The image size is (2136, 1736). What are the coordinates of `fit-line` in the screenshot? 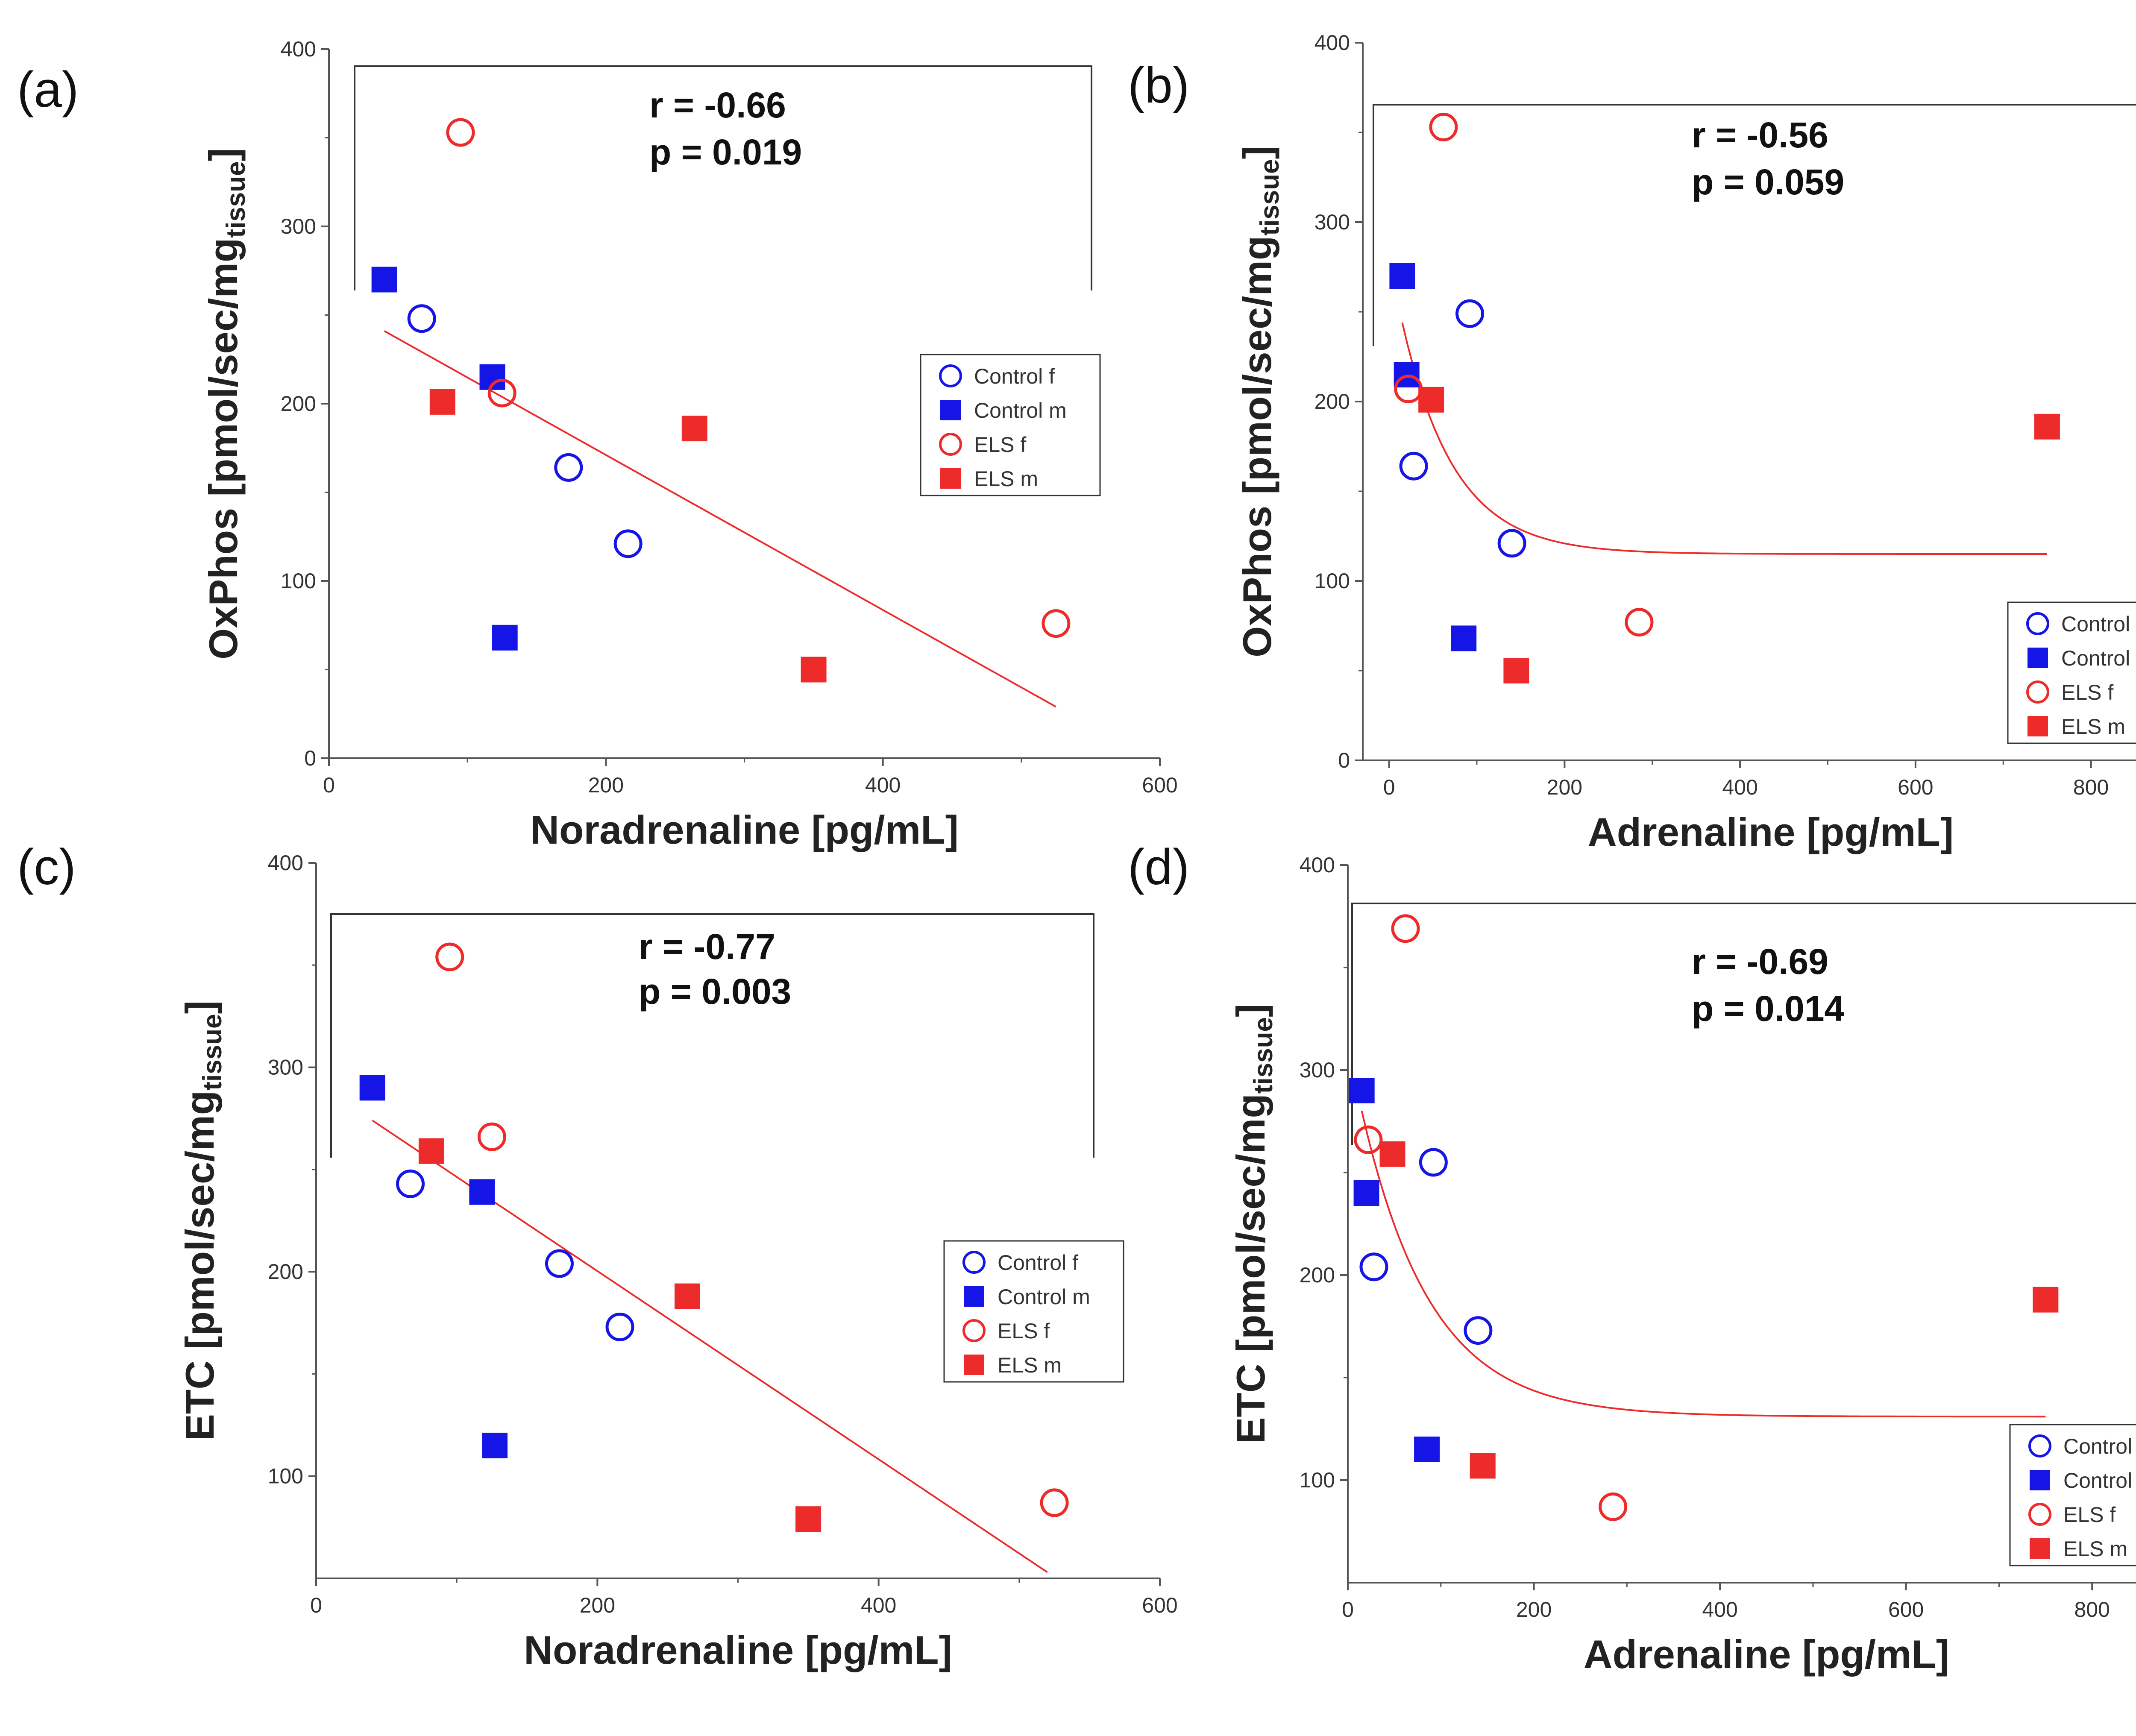 It's located at (720, 519).